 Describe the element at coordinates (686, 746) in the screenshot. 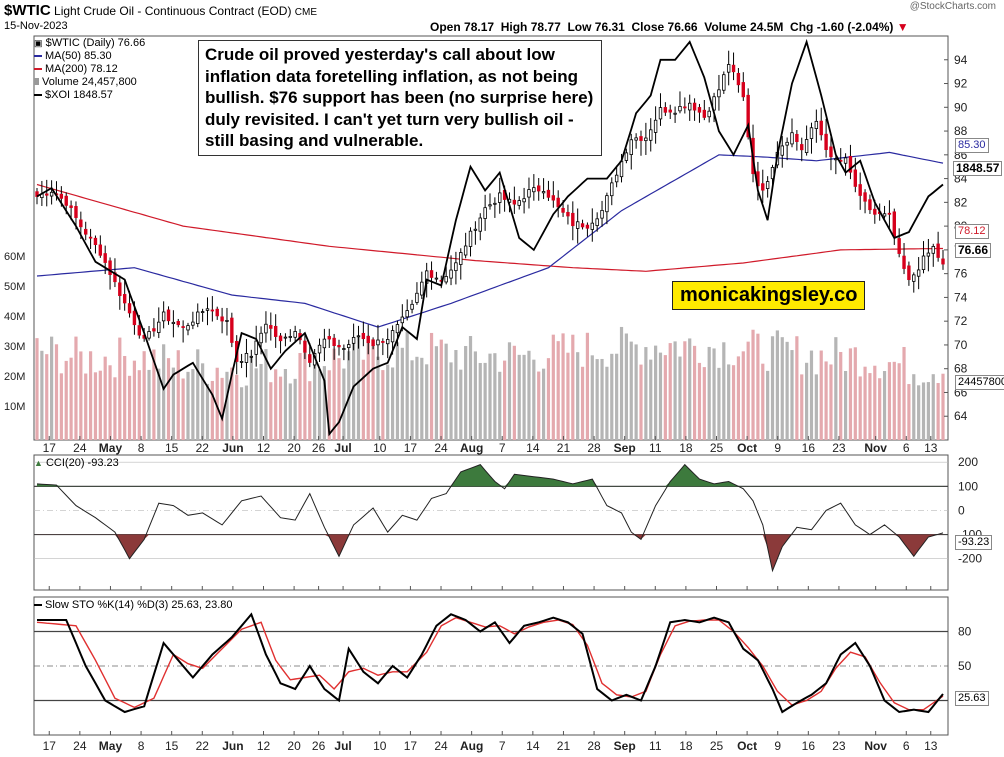

I see `x-tick-label: 18` at that location.